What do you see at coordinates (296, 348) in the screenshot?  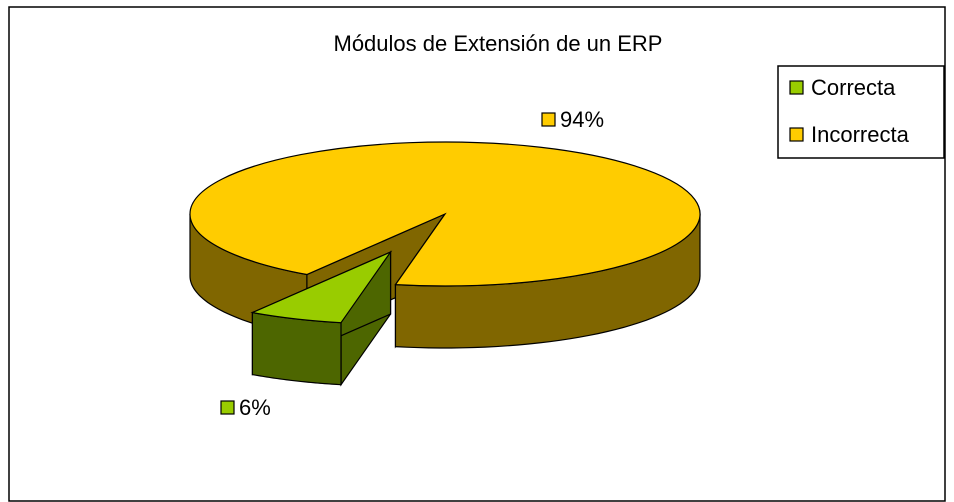 I see `slice-outer-wall` at bounding box center [296, 348].